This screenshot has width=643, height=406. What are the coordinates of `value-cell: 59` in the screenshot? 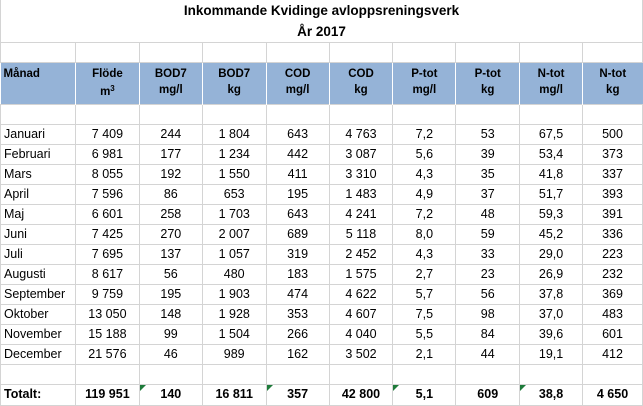 It's located at (488, 234).